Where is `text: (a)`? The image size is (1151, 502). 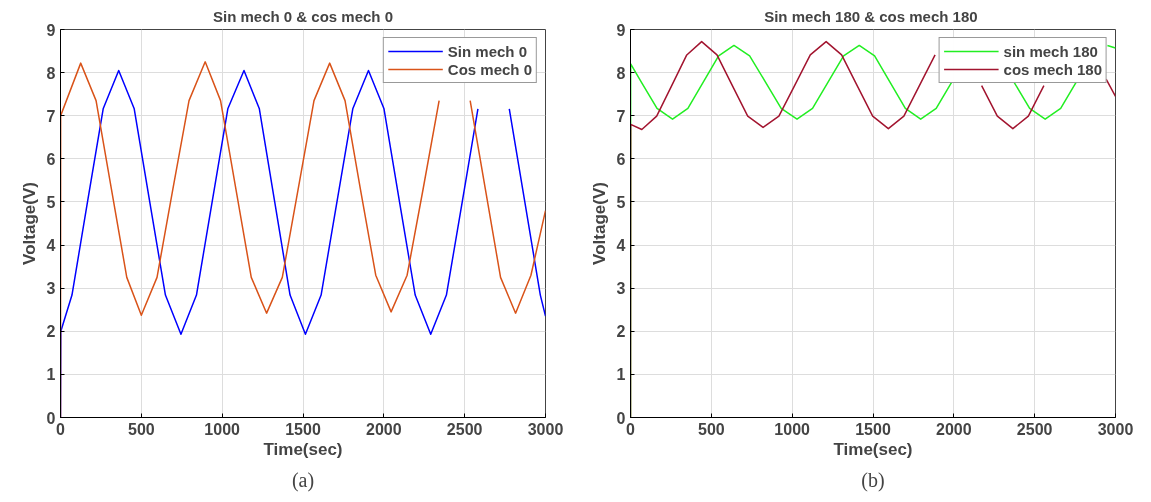
text: (a) is located at coordinates (303, 480).